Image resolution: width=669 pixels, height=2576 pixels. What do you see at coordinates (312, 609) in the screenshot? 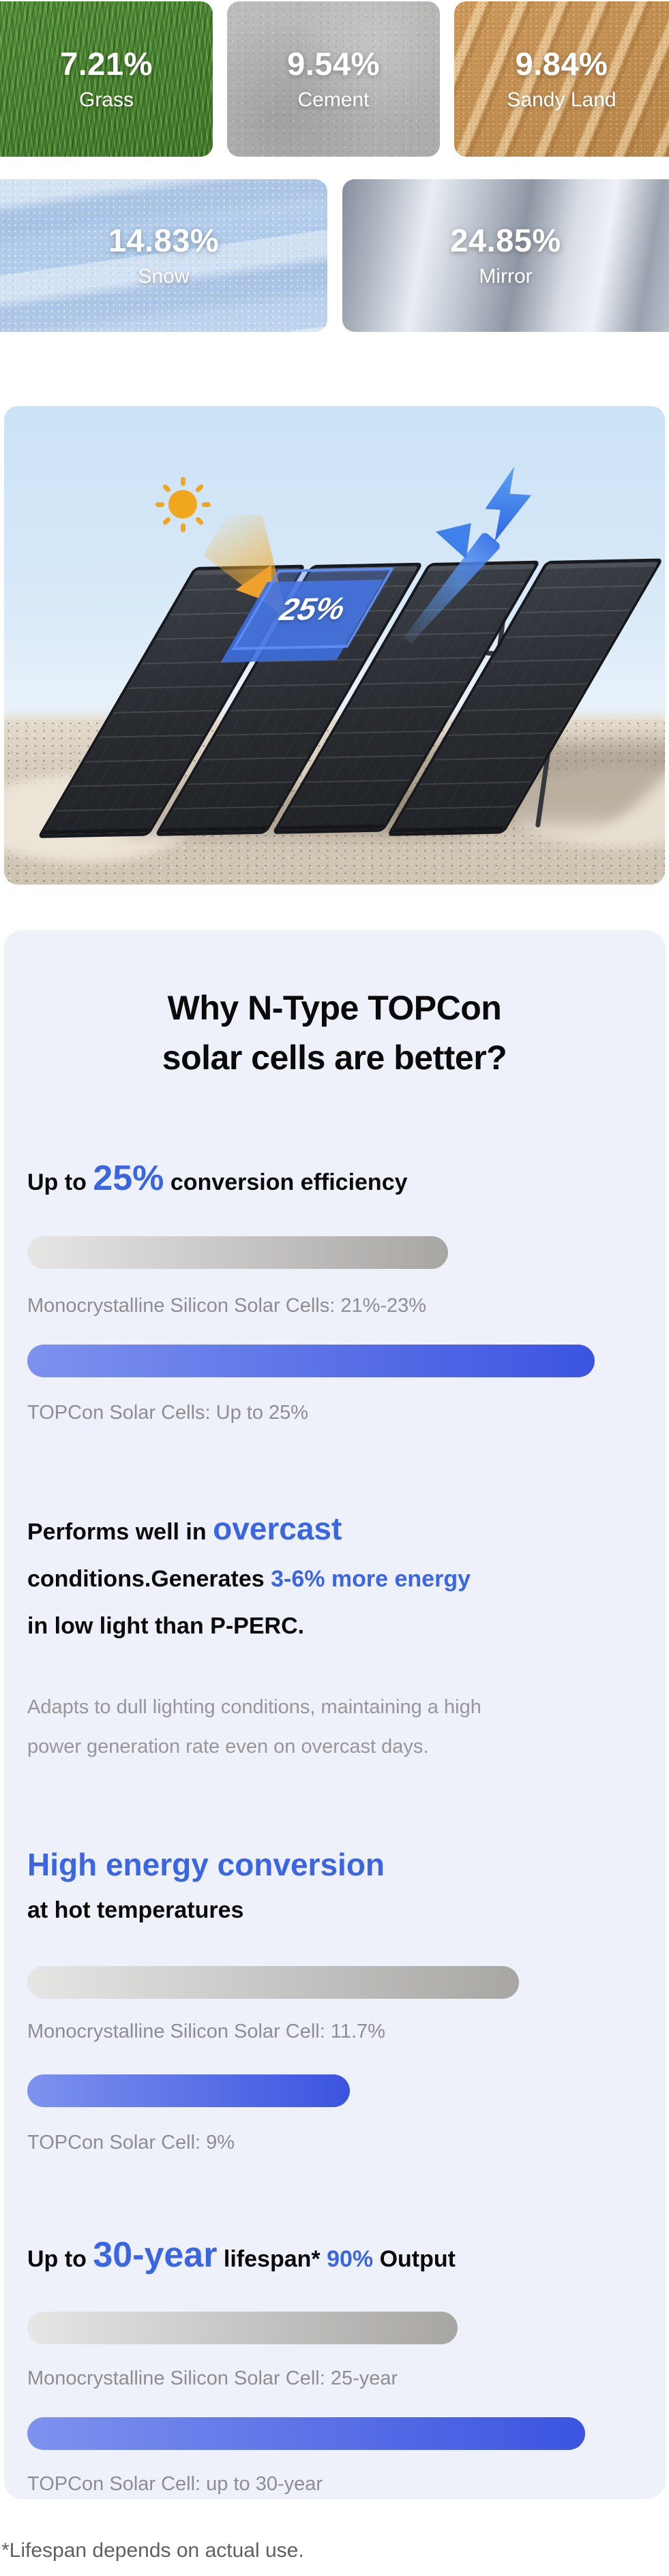
I see `reflection-badge-value: 25%` at bounding box center [312, 609].